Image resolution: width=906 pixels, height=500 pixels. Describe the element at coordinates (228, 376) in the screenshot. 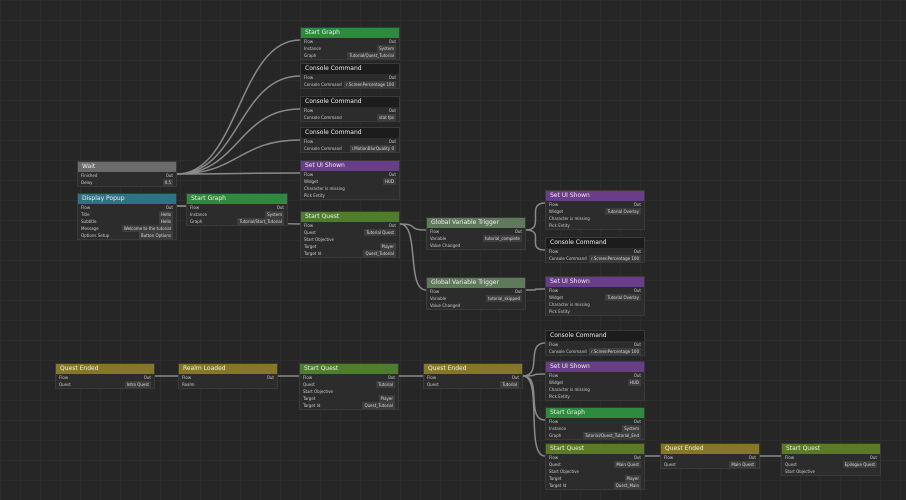

I see `node: Realm Loaded Flow Out Realm` at that location.